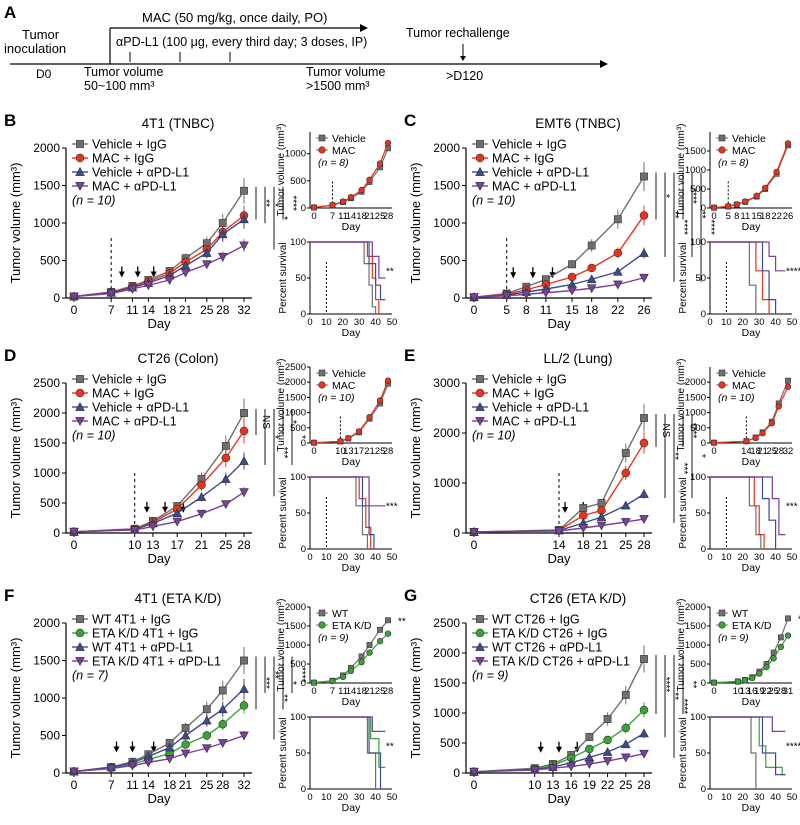  What do you see at coordinates (571, 785) in the screenshot?
I see `x-tick-label: 16` at bounding box center [571, 785].